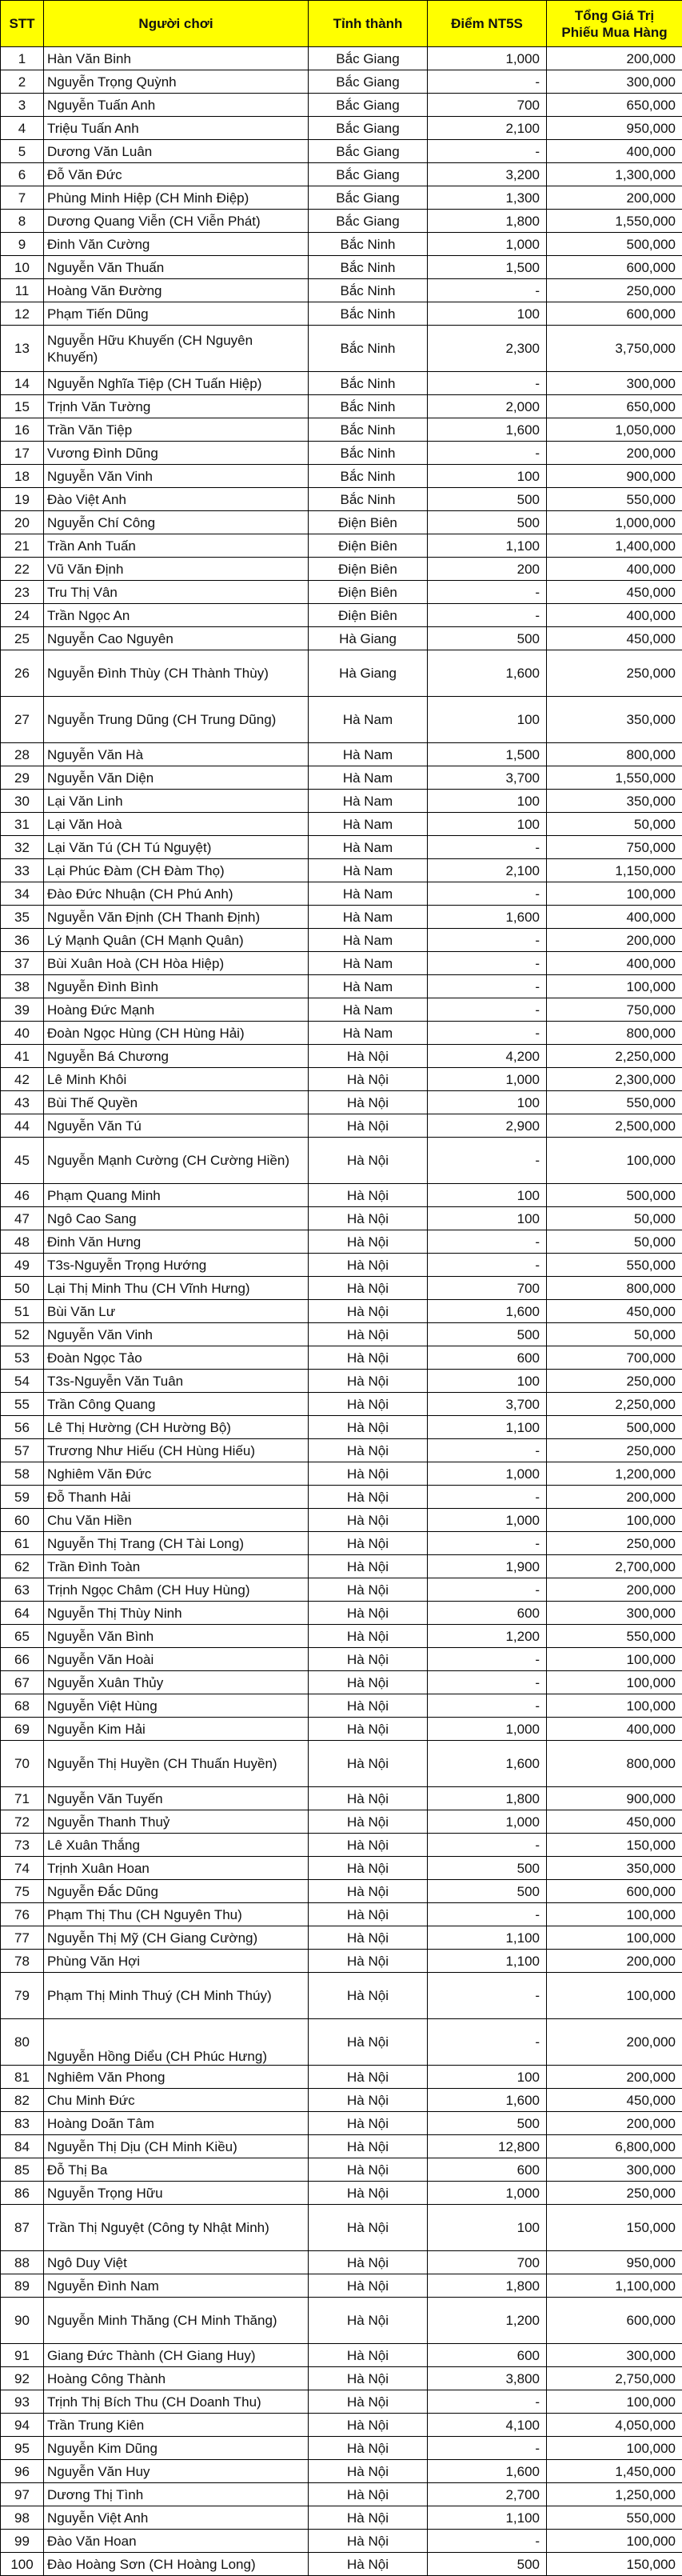 Image resolution: width=682 pixels, height=2576 pixels. What do you see at coordinates (176, 1474) in the screenshot?
I see `cell-player: Nghiêm Văn Đức` at bounding box center [176, 1474].